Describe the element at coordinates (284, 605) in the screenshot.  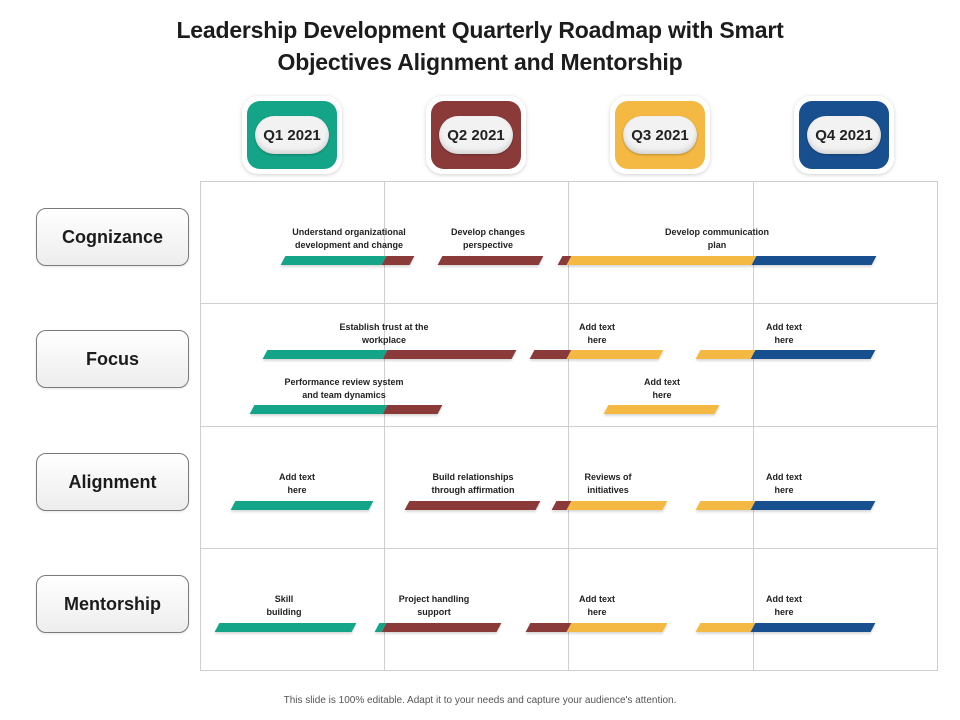
I see `task-label: Skill building` at that location.